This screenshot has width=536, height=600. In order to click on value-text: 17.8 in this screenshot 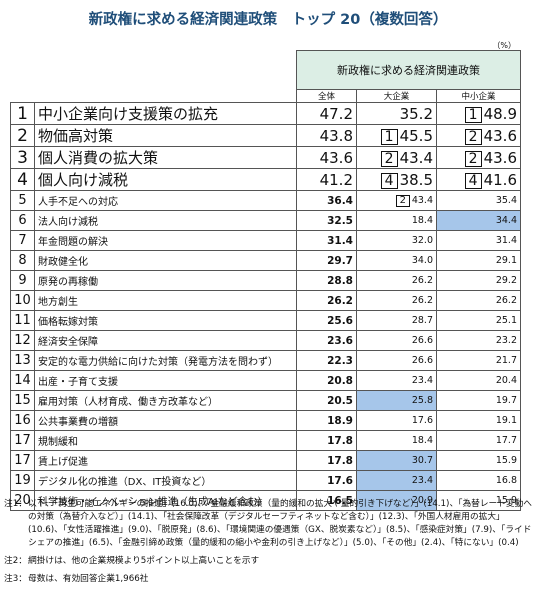, I will do `click(340, 440)`.